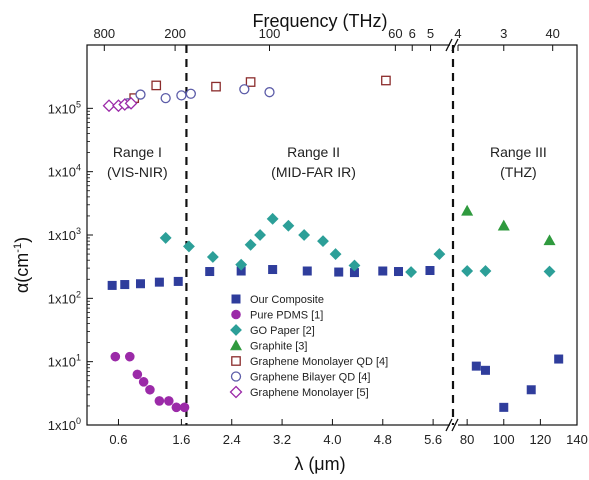  Describe the element at coordinates (313, 152) in the screenshot. I see `range-label-title: Range II` at that location.